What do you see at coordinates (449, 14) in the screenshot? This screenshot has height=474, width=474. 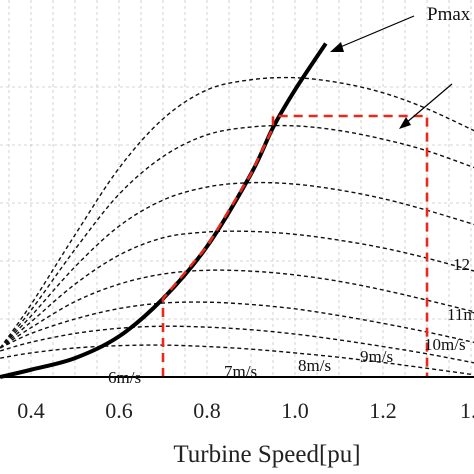 I see `pmax-label: Pmax` at bounding box center [449, 14].